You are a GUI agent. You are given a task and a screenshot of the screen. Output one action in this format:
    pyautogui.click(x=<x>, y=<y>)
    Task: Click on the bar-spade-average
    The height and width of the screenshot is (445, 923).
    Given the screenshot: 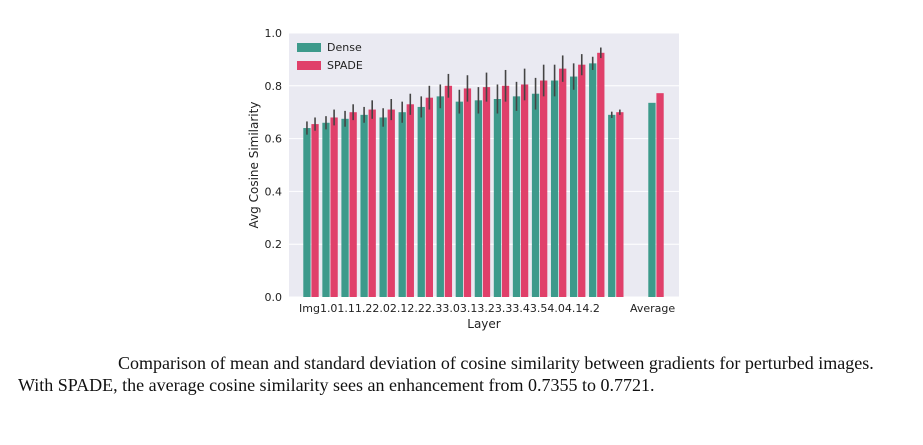 What is the action you would take?
    pyautogui.click(x=660, y=195)
    